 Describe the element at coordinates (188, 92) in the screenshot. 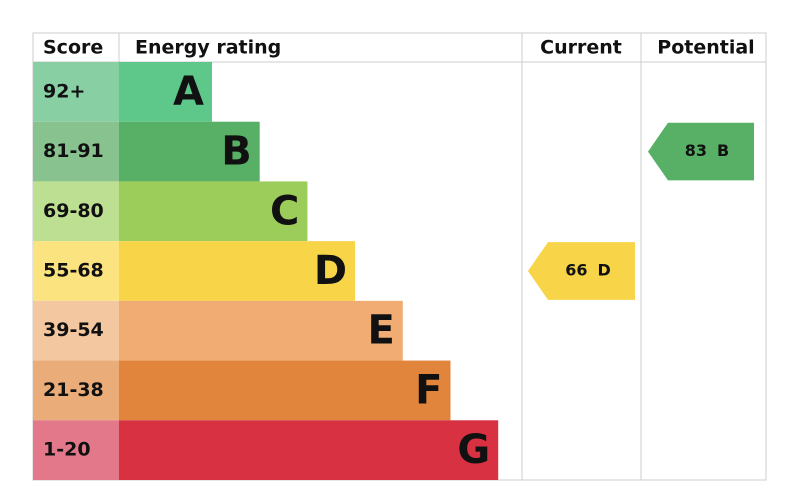

I see `rating-letter: A` at that location.